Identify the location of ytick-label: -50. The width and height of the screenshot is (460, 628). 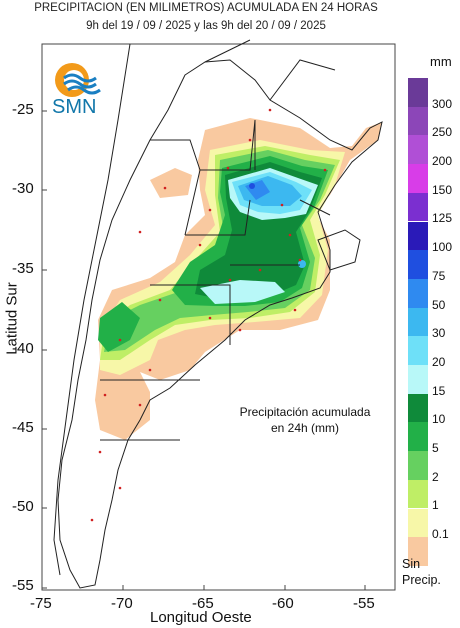
(23, 506).